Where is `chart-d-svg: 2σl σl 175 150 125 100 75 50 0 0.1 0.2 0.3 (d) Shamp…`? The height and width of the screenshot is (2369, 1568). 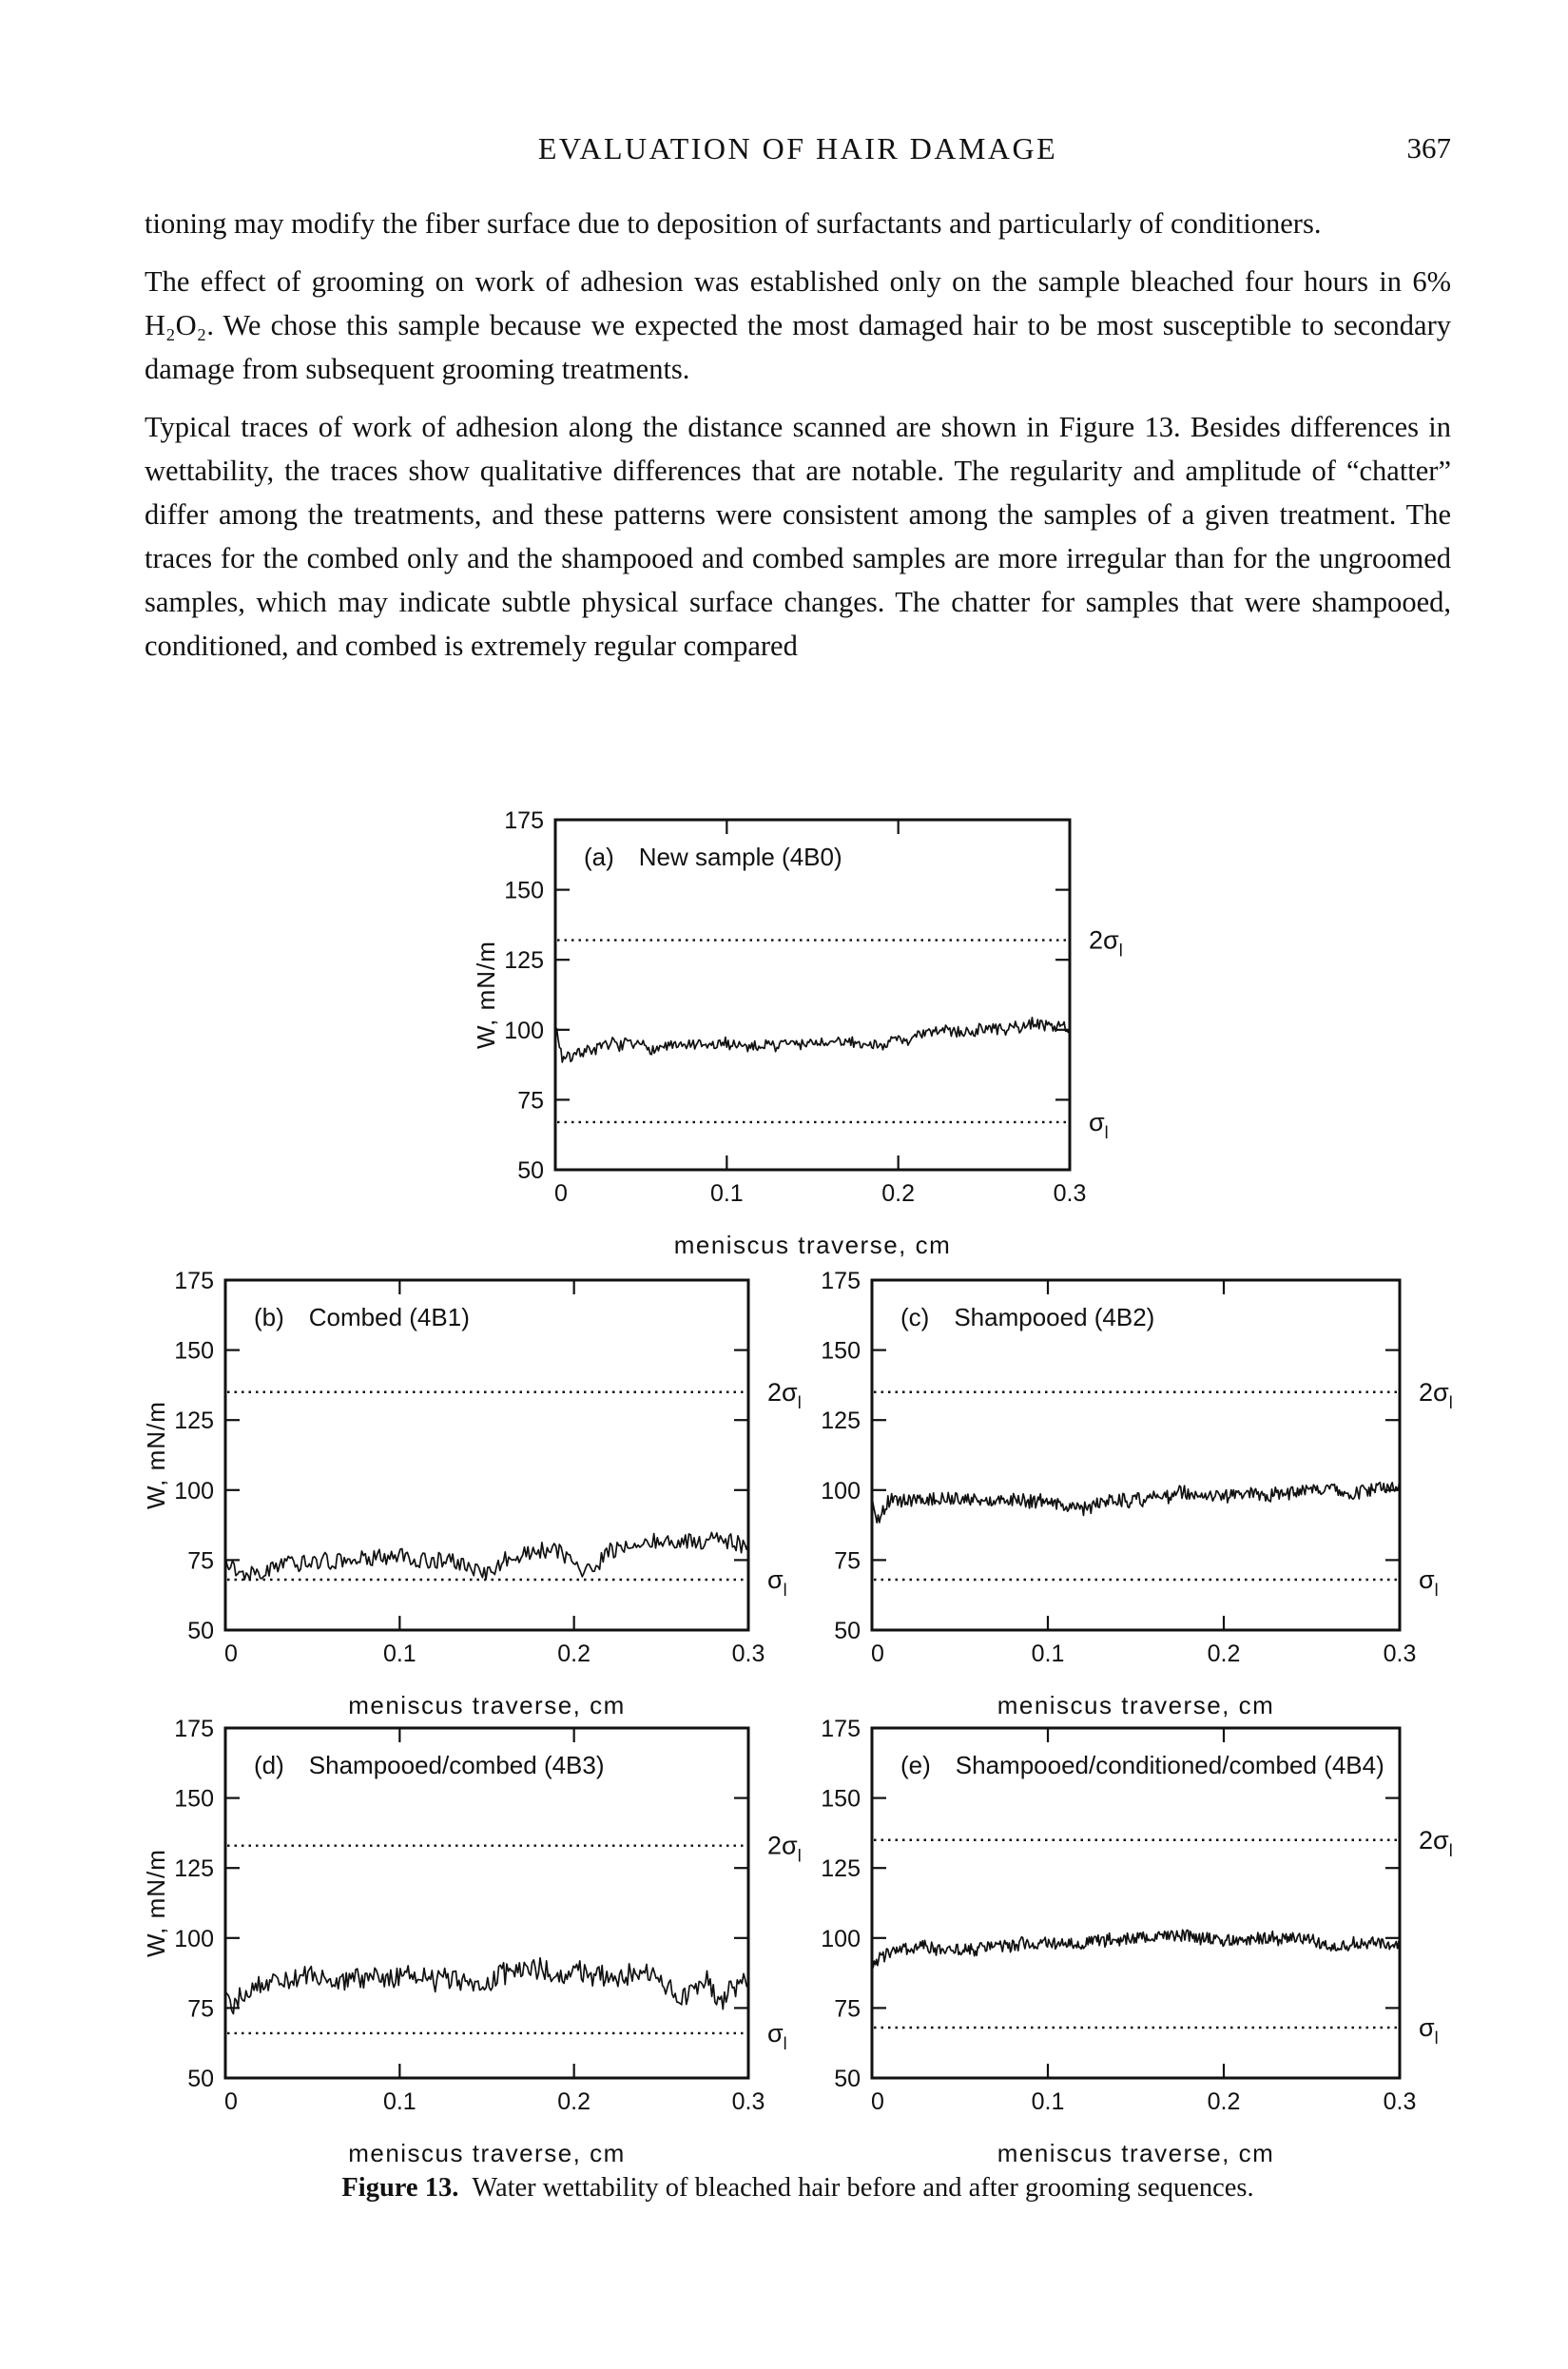
chart-d-svg: 2σl σl 175 150 125 100 75 50 0 0.1 0.2 0.3 (d) Shamp… is located at coordinates (472, 1942).